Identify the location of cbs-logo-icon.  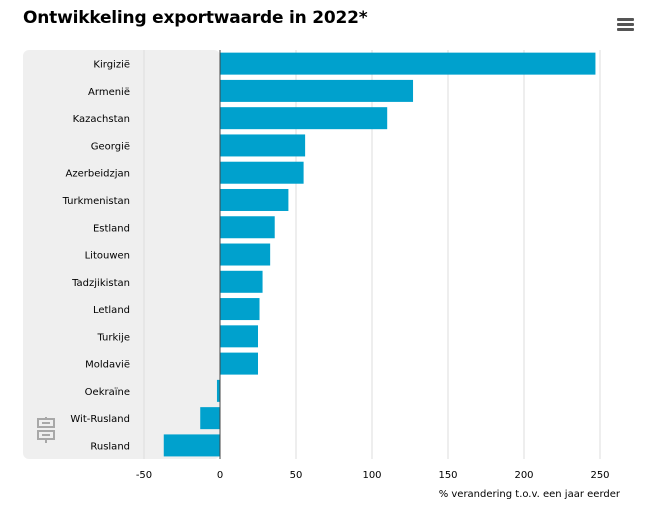
(46, 430).